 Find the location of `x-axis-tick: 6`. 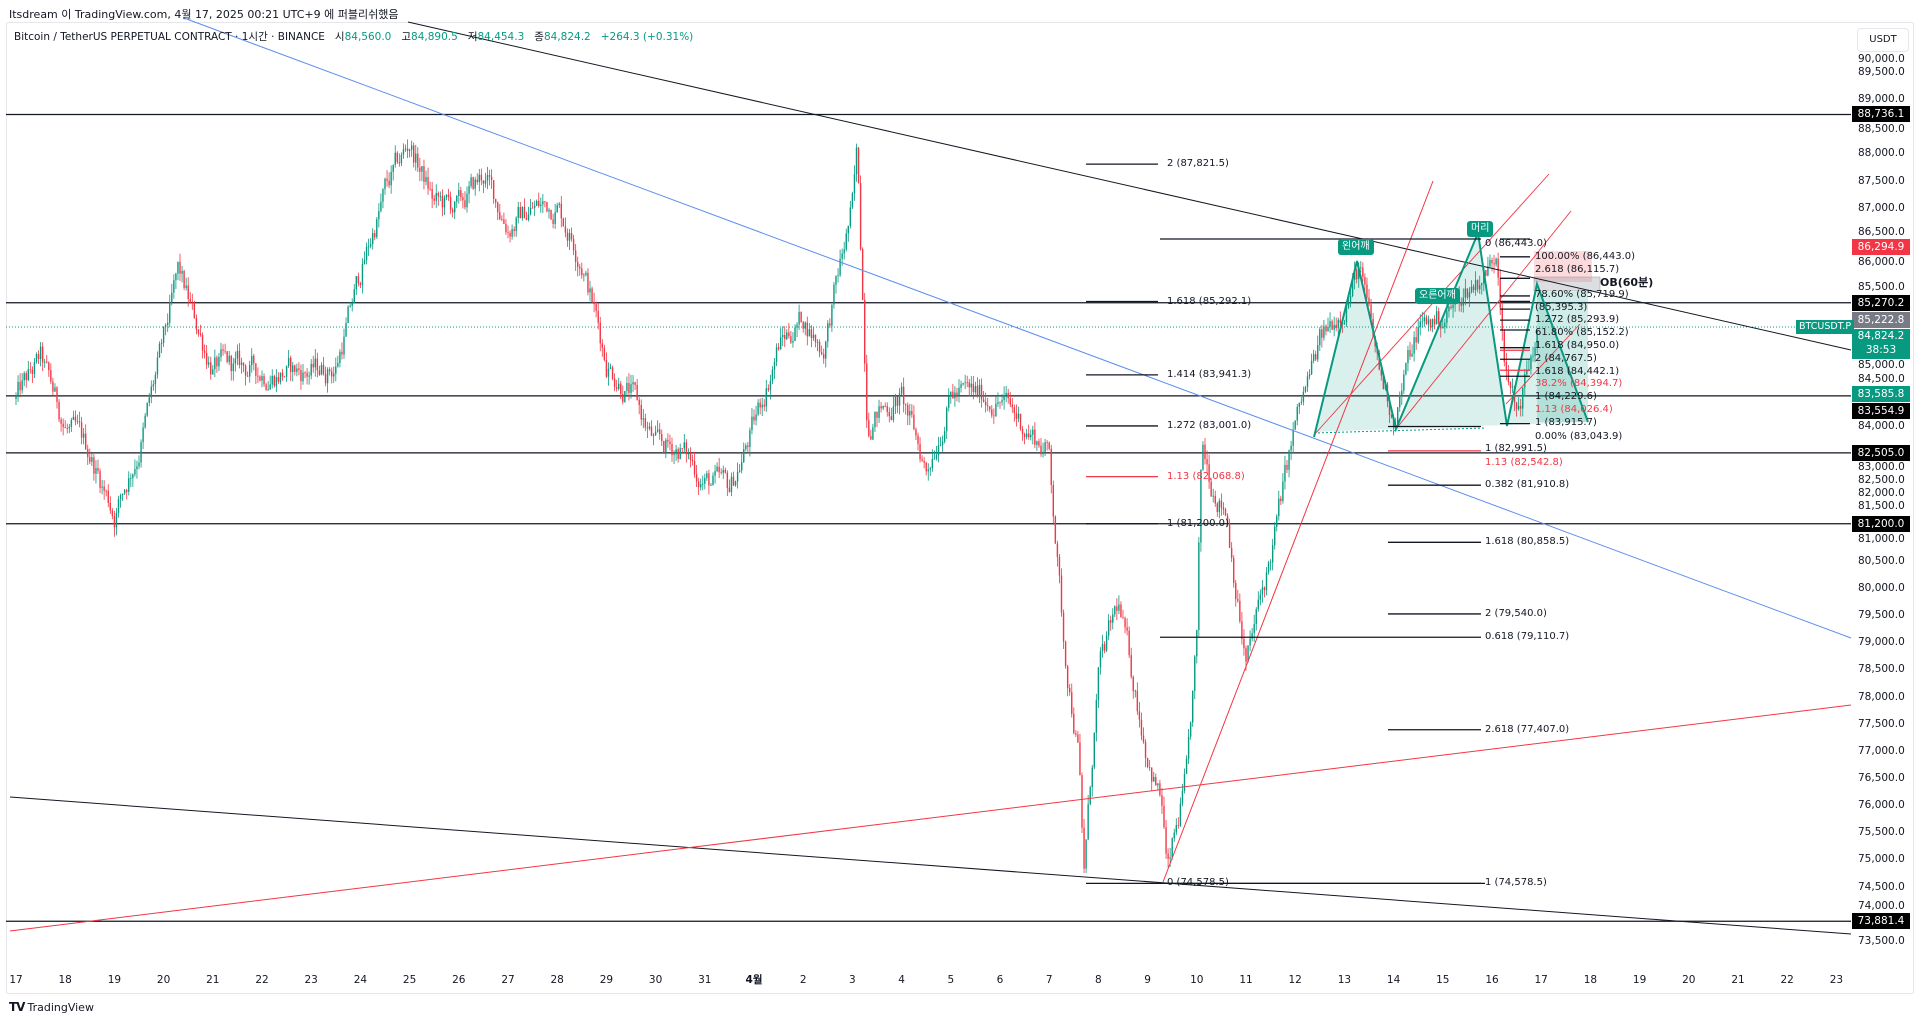

x-axis-tick: 6 is located at coordinates (1000, 980).